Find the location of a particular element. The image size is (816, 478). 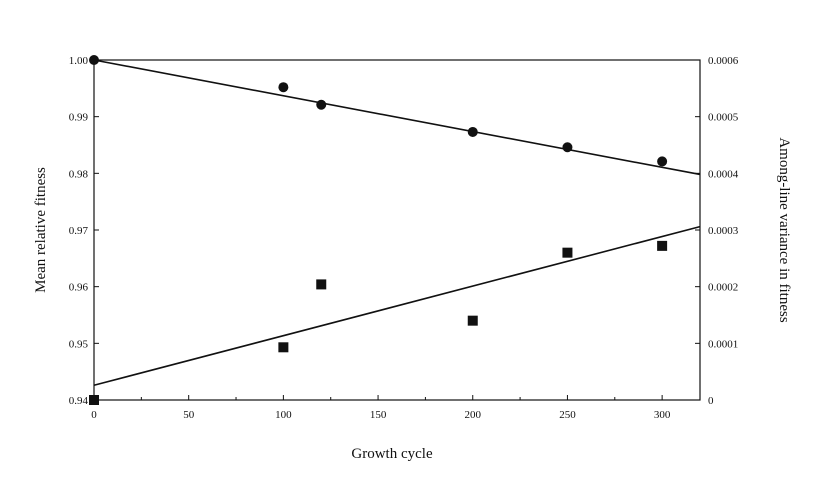

y-left-tick-label: 0.94 is located at coordinates (79, 401).